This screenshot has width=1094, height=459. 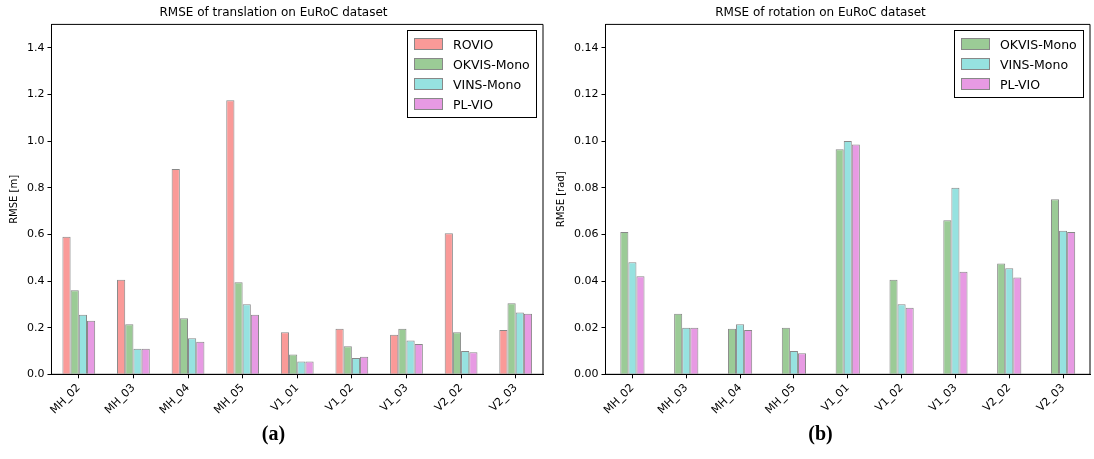 I want to click on y-tick-label: 0.06, so click(x=586, y=234).